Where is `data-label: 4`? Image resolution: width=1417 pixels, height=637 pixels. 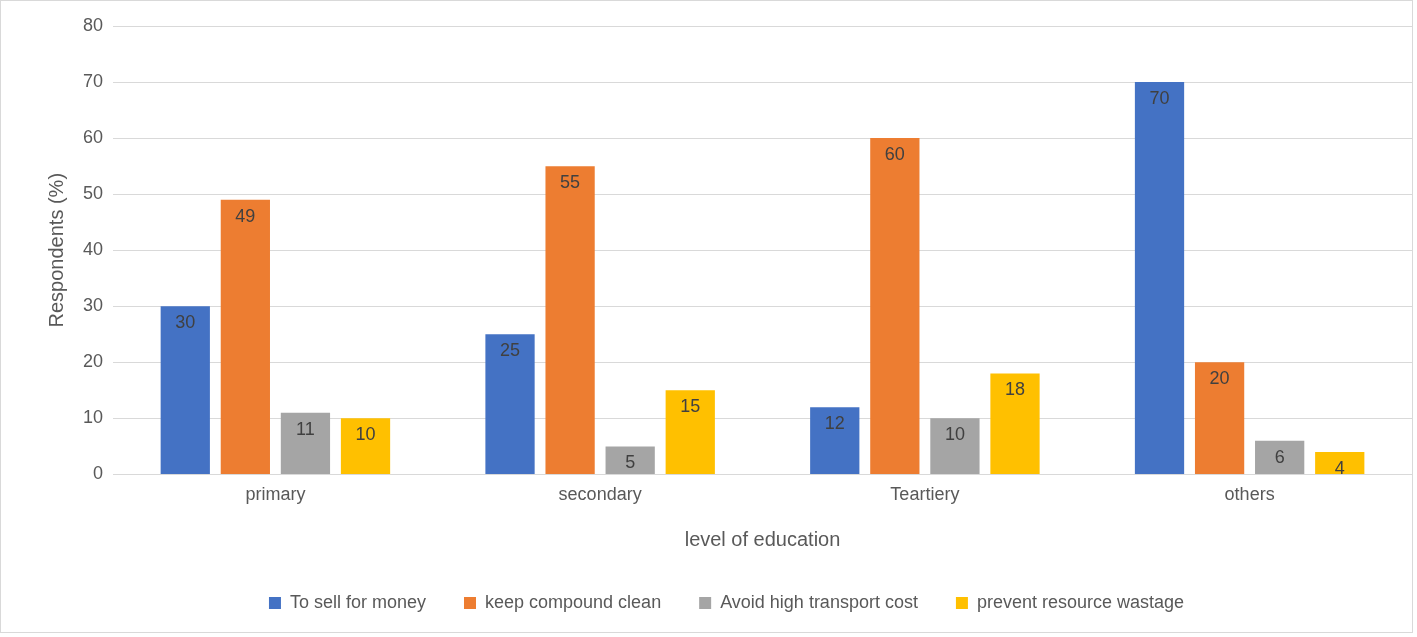
data-label: 4 is located at coordinates (1339, 467).